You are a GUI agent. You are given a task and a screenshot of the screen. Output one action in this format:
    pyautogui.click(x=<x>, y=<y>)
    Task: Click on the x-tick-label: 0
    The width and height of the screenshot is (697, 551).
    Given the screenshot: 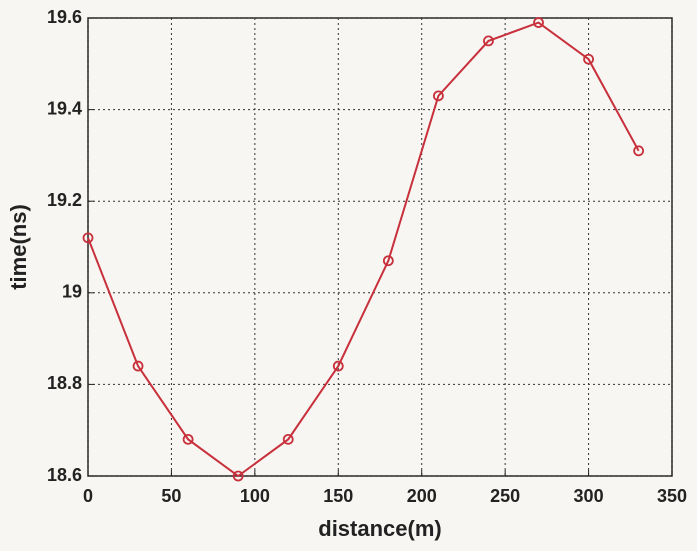 What is the action you would take?
    pyautogui.click(x=88, y=496)
    